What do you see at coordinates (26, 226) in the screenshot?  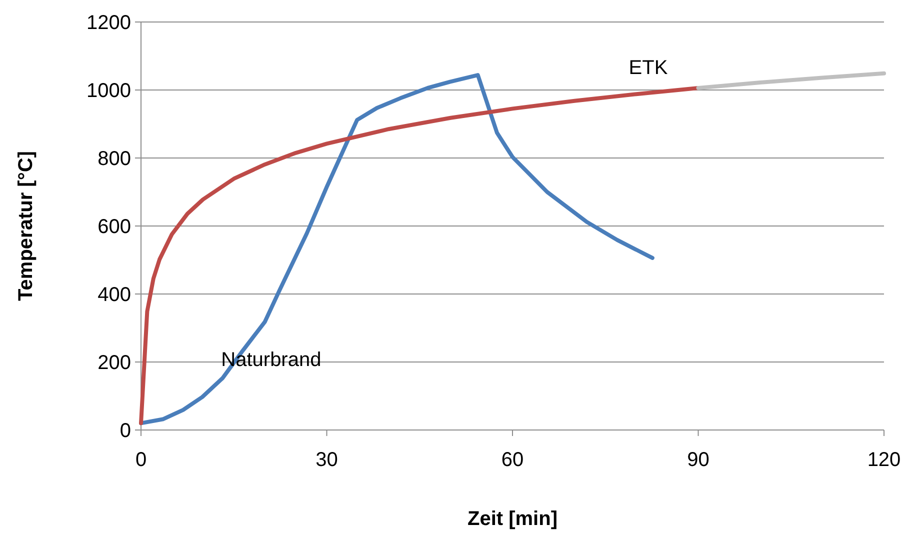 I see `y-axis-title: Temperatur [°C]` at bounding box center [26, 226].